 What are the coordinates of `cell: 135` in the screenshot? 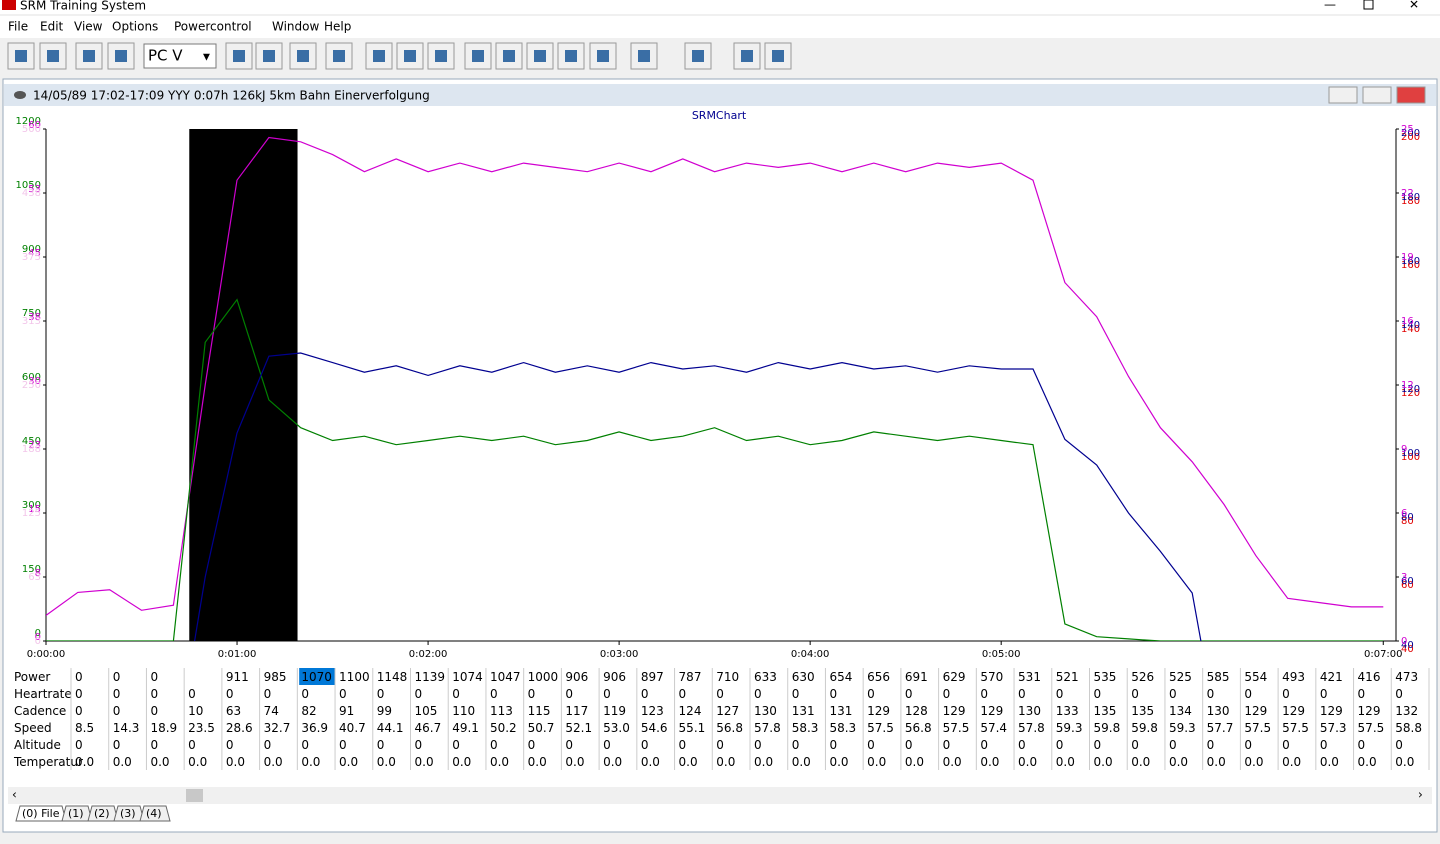 It's located at (1105, 711).